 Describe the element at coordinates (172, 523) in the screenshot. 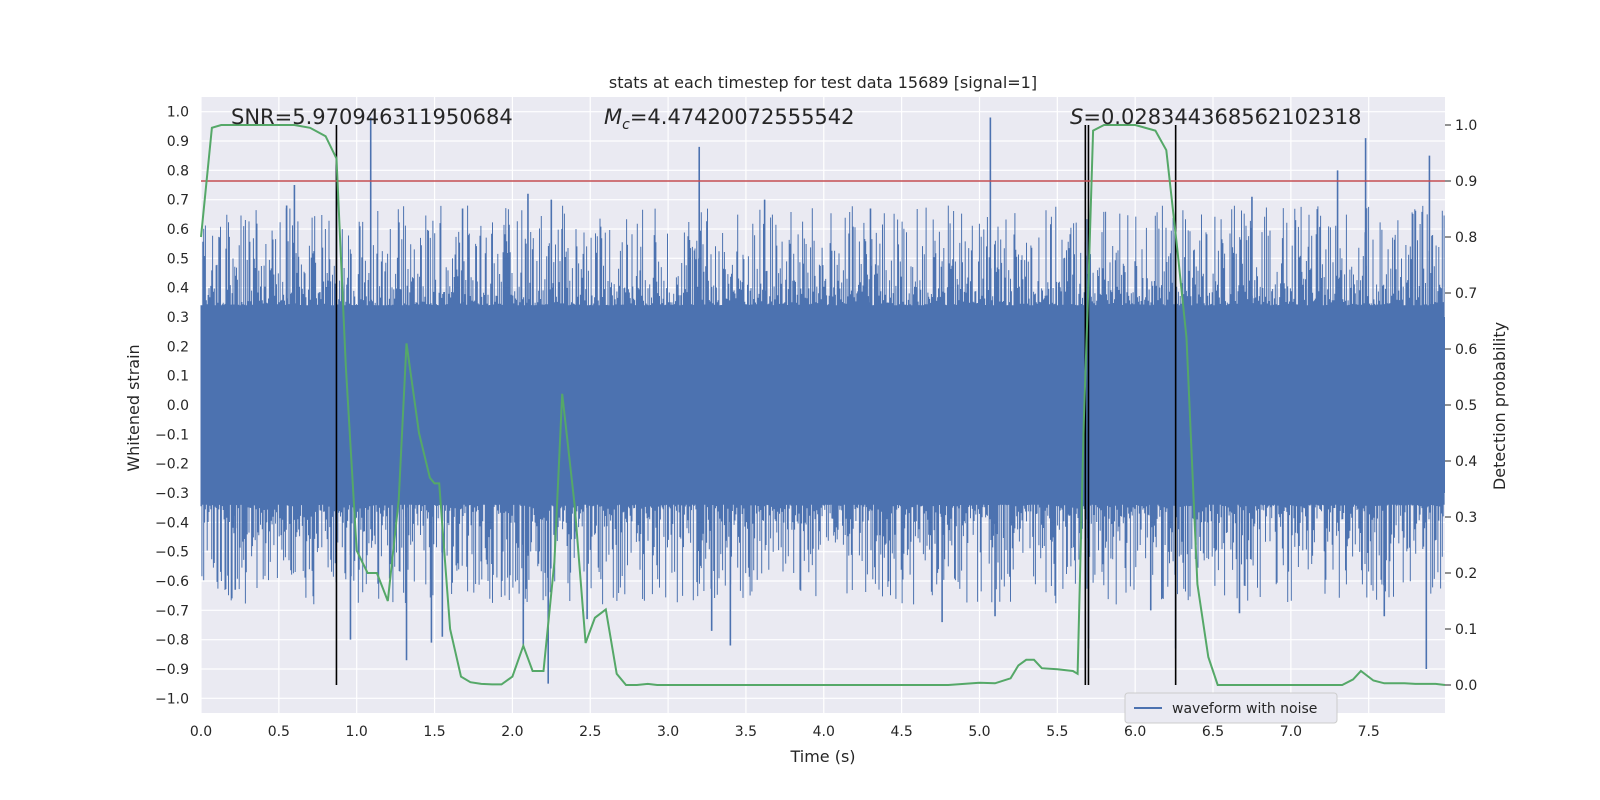

I see `y-tick-label: −0.4` at that location.